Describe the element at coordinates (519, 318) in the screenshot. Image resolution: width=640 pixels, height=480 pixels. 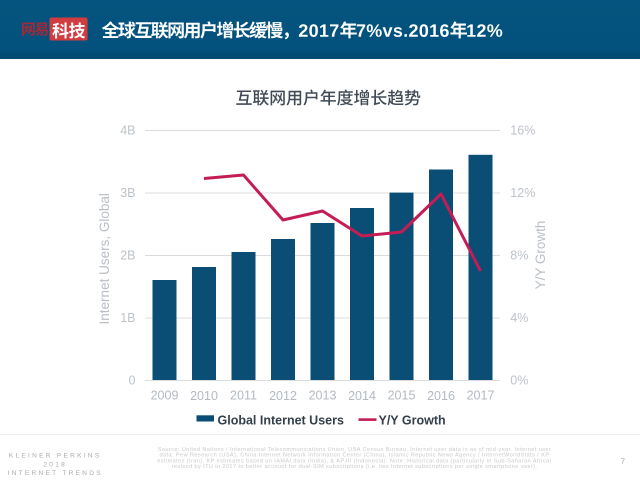
I see `svg-text: 4%` at that location.